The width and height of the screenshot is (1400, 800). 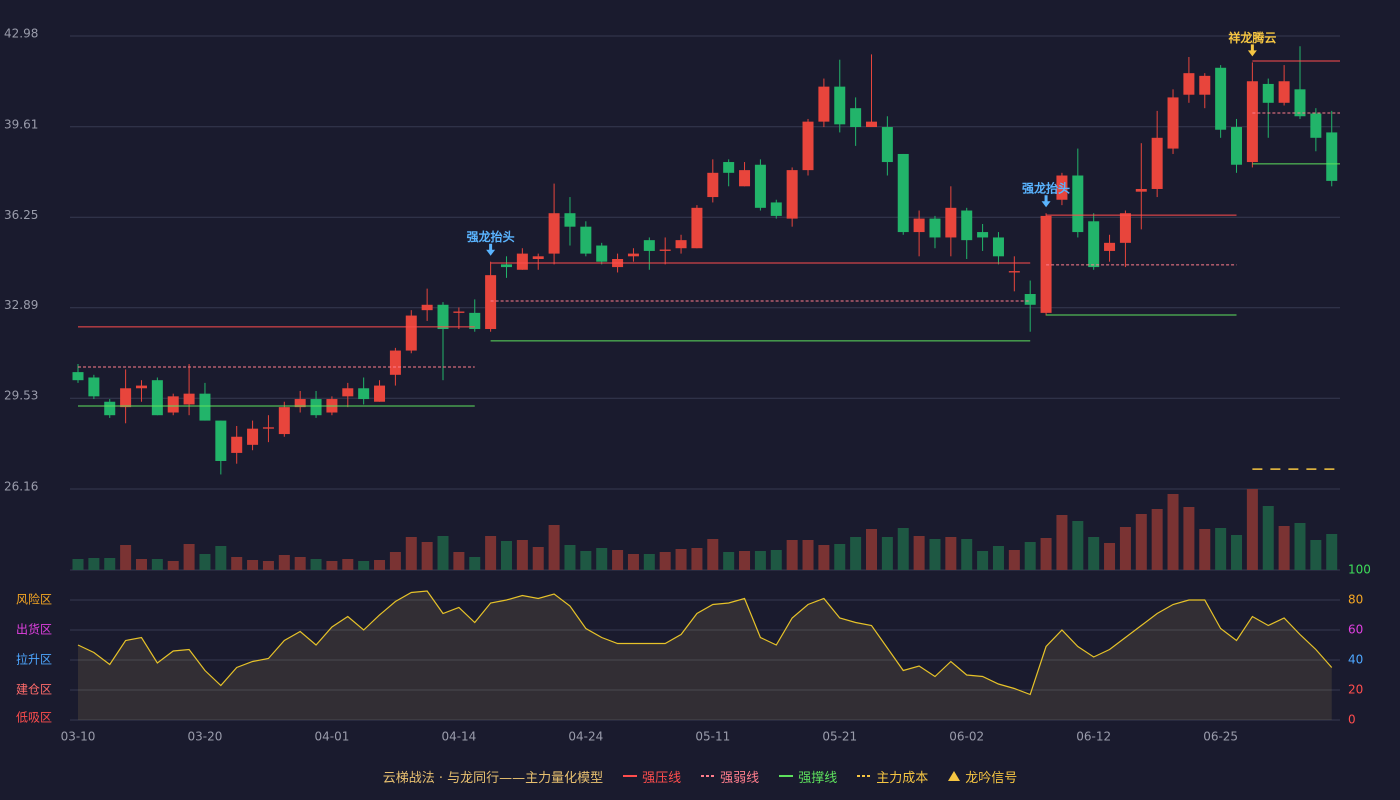 I want to click on legend-item: 强压线, so click(x=652, y=776).